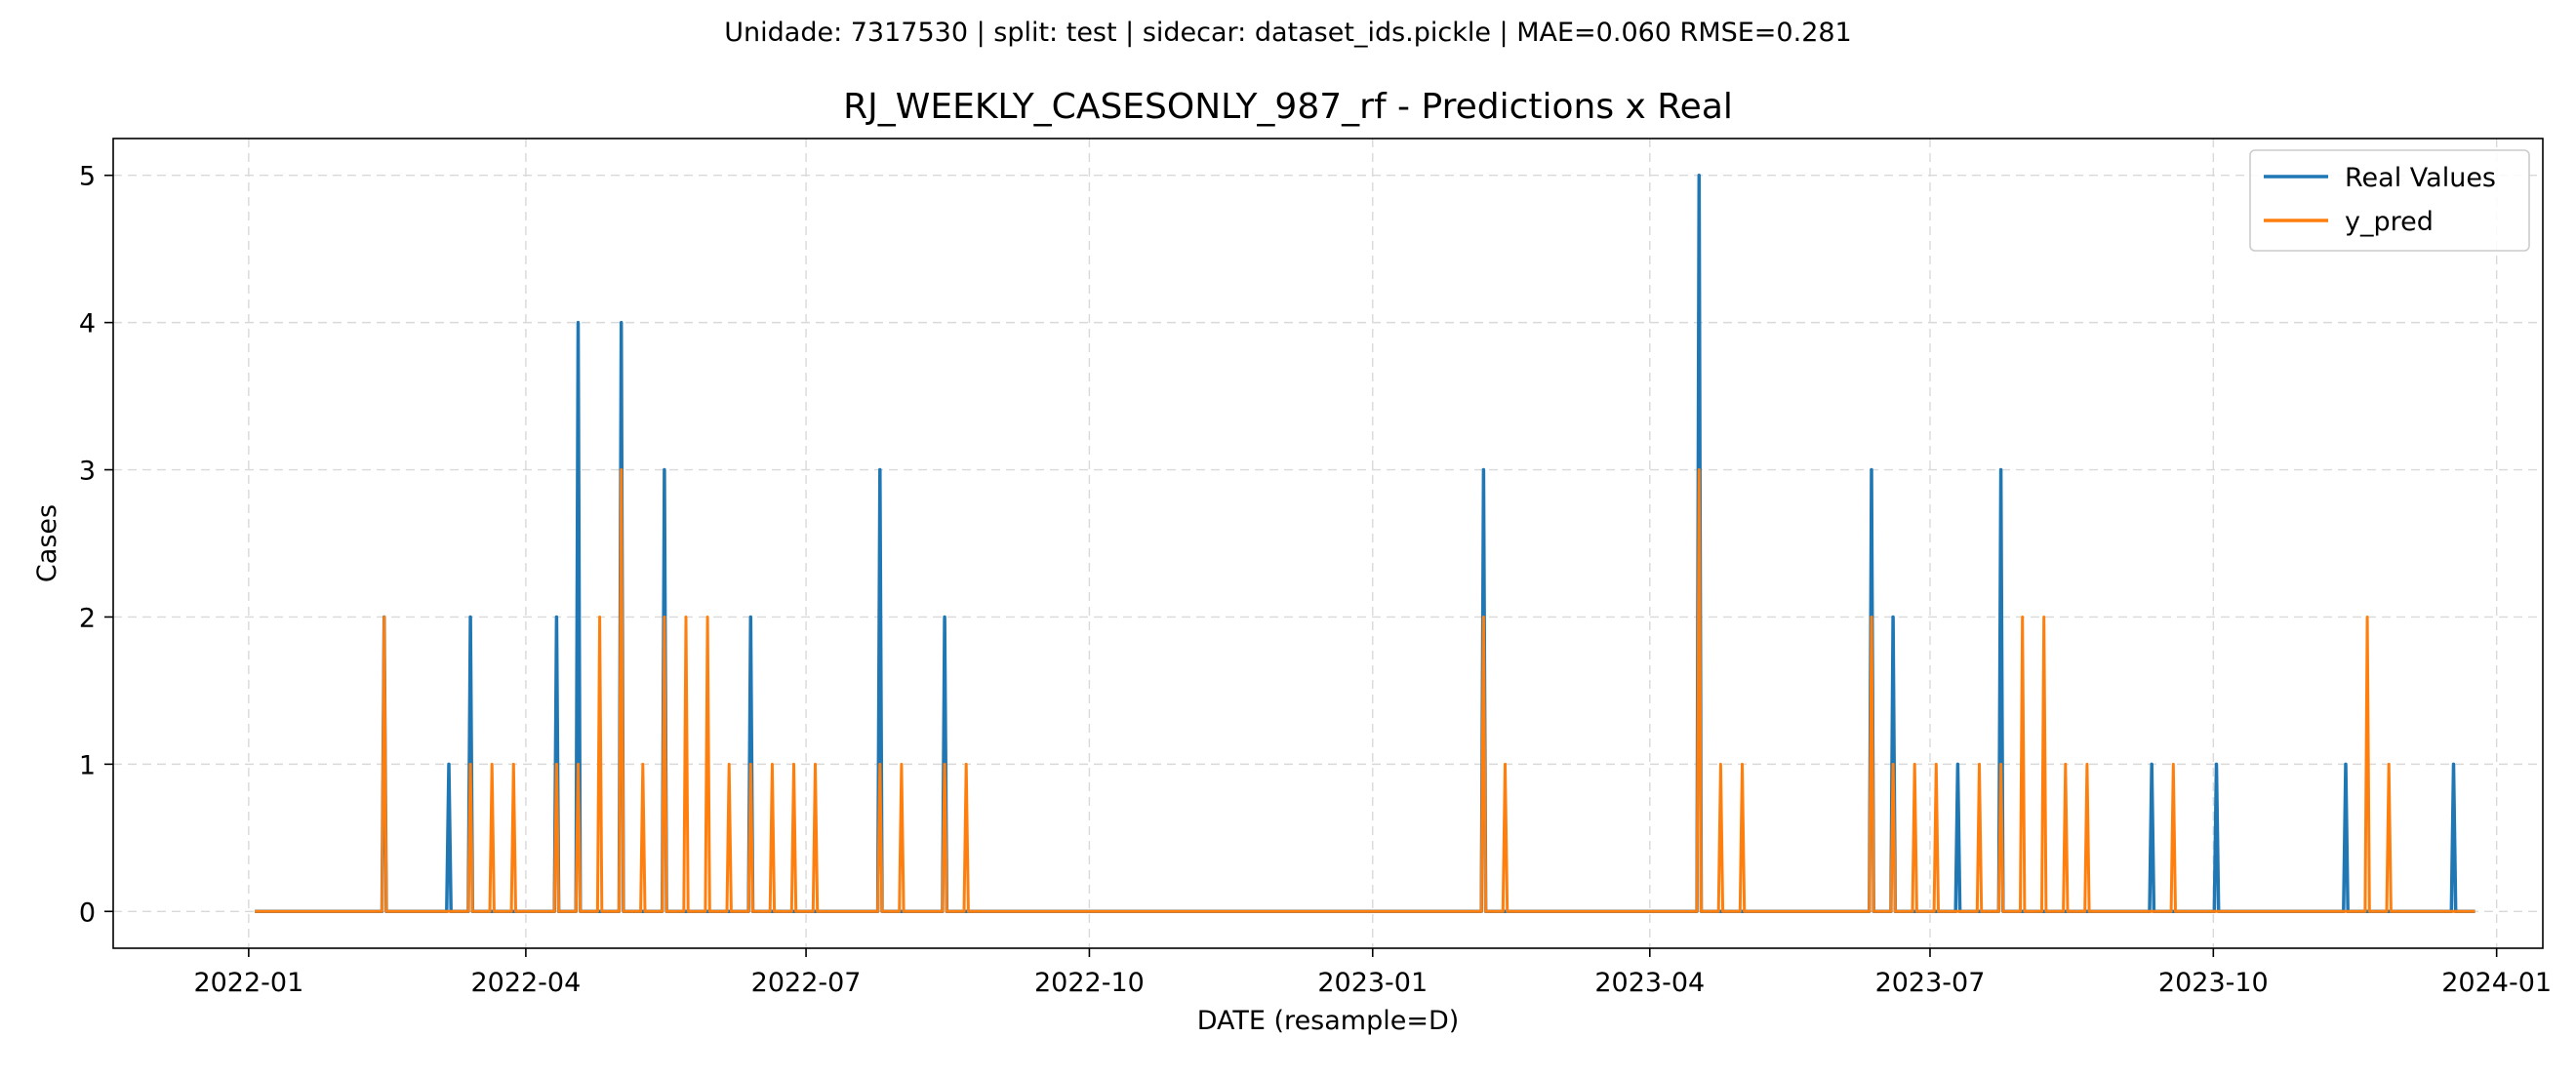 The height and width of the screenshot is (1077, 2576). I want to click on y-tick-label: 4, so click(87, 324).